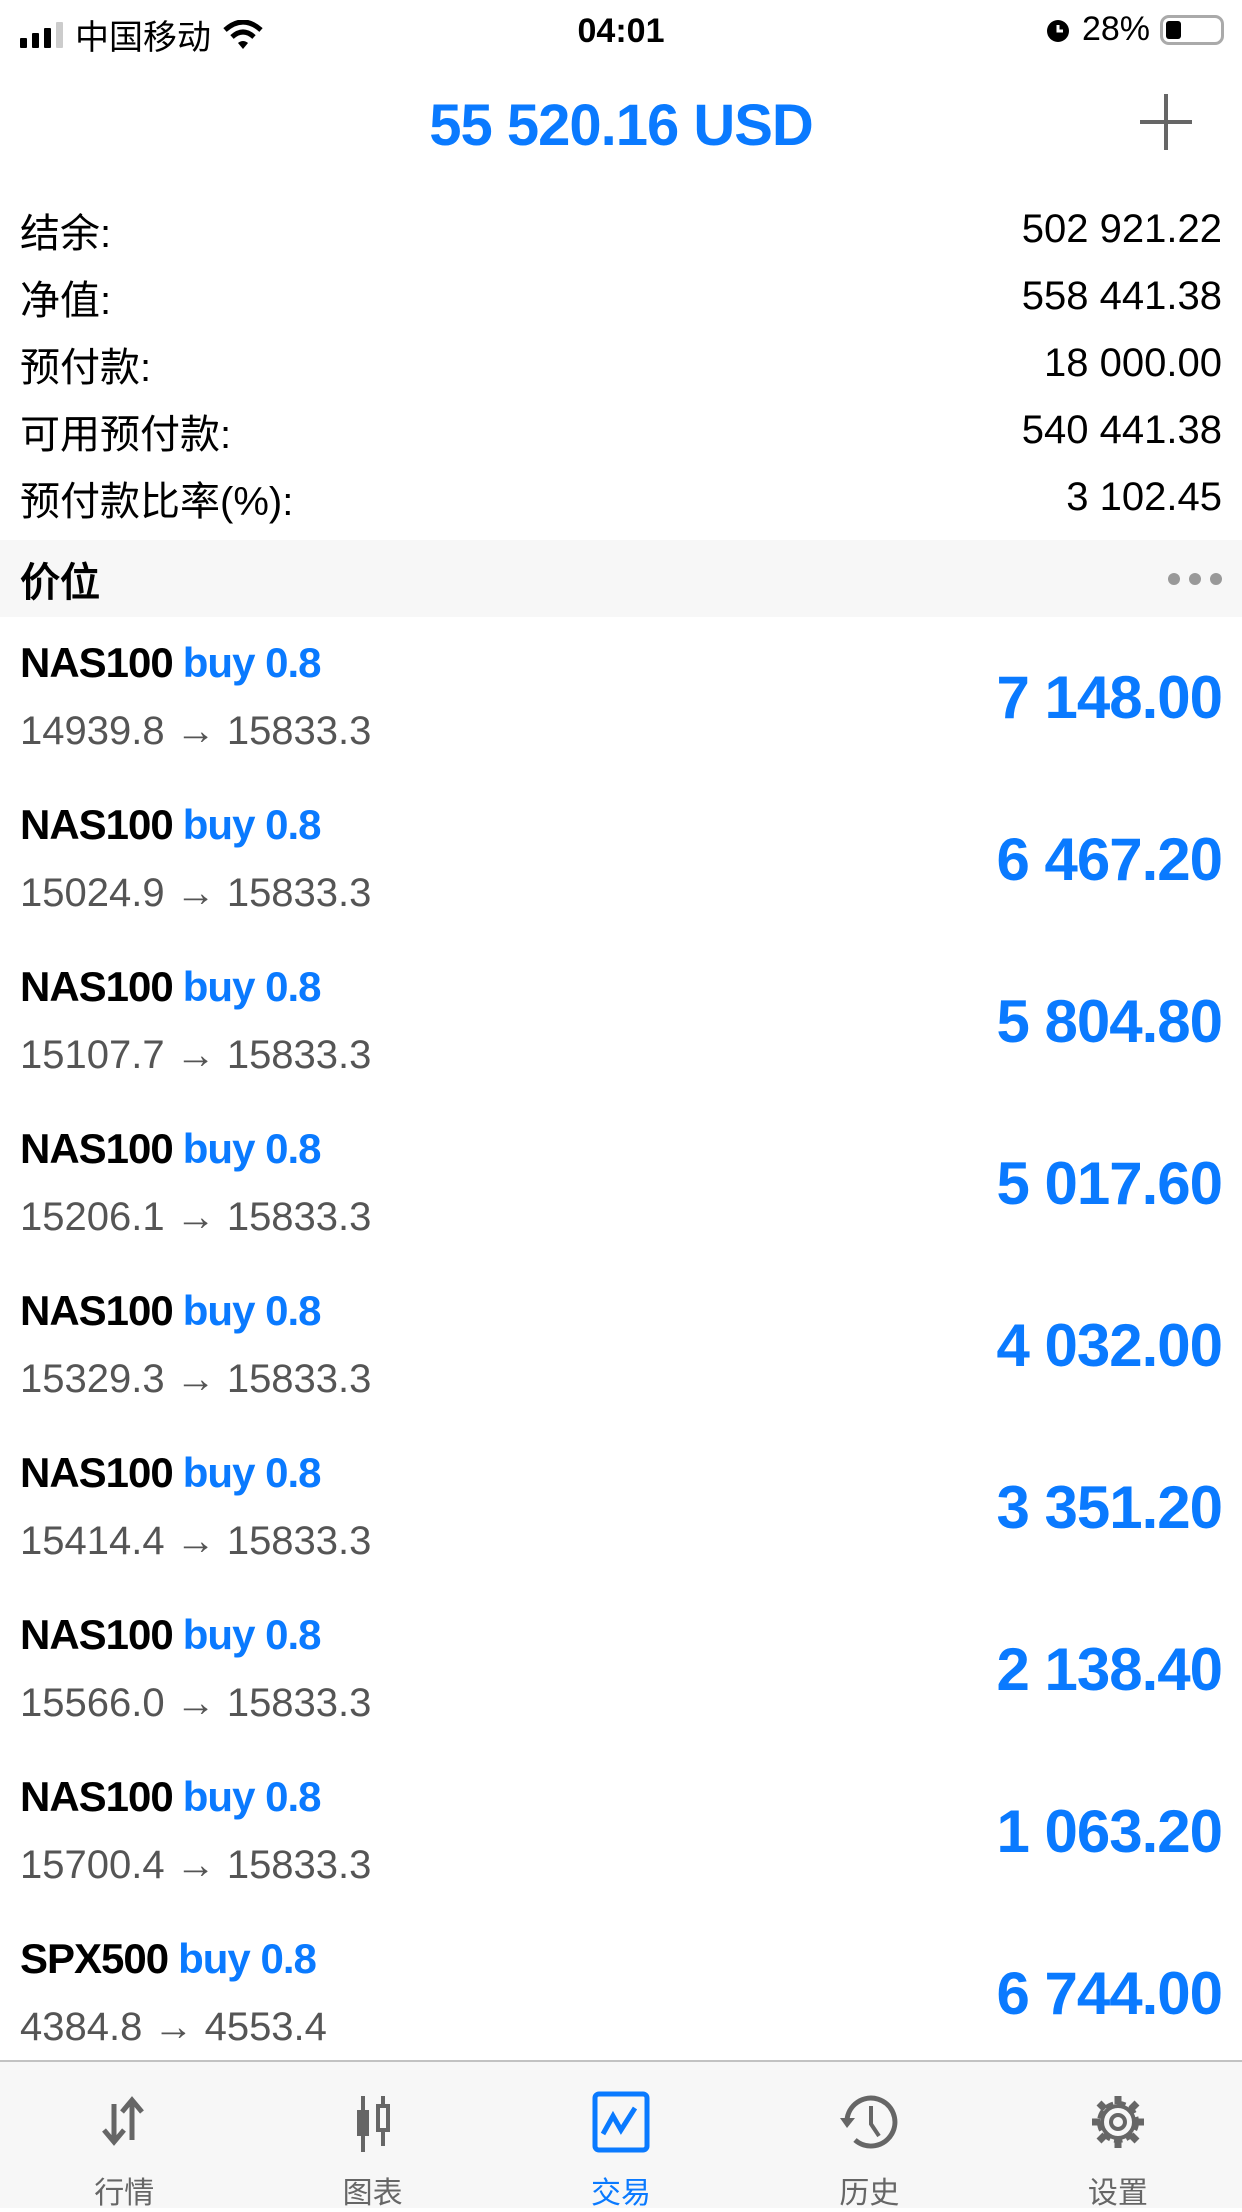 The image size is (1242, 2212). What do you see at coordinates (621, 31) in the screenshot?
I see `clock: 04:01` at bounding box center [621, 31].